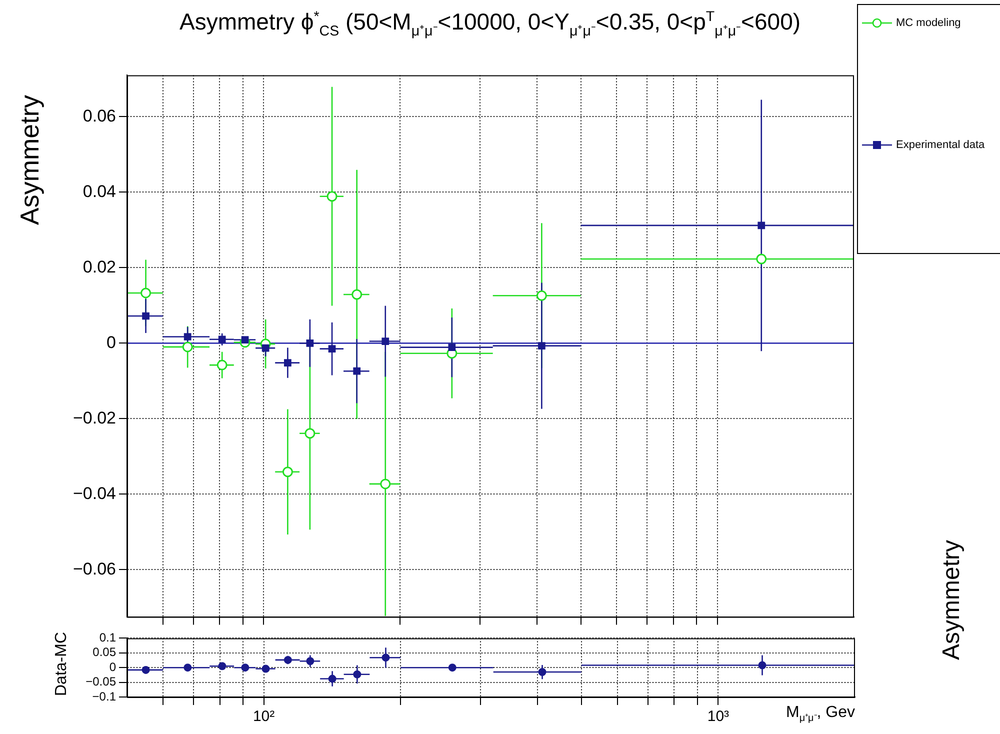 Image resolution: width=1000 pixels, height=734 pixels. Describe the element at coordinates (263, 717) in the screenshot. I see `x-tick-label: 10²` at that location.